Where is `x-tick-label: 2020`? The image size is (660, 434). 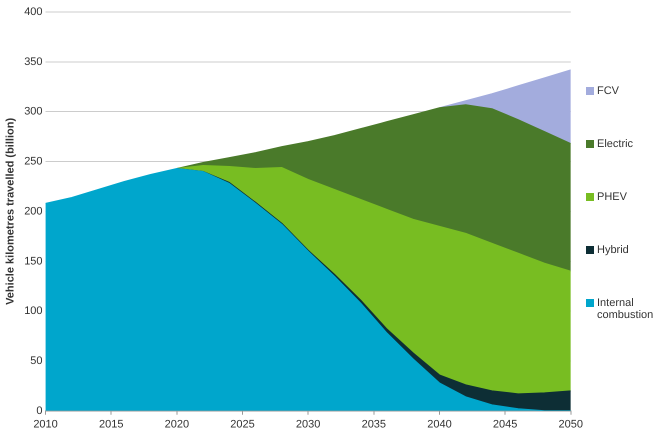
x-tick-label: 2020 is located at coordinates (177, 424).